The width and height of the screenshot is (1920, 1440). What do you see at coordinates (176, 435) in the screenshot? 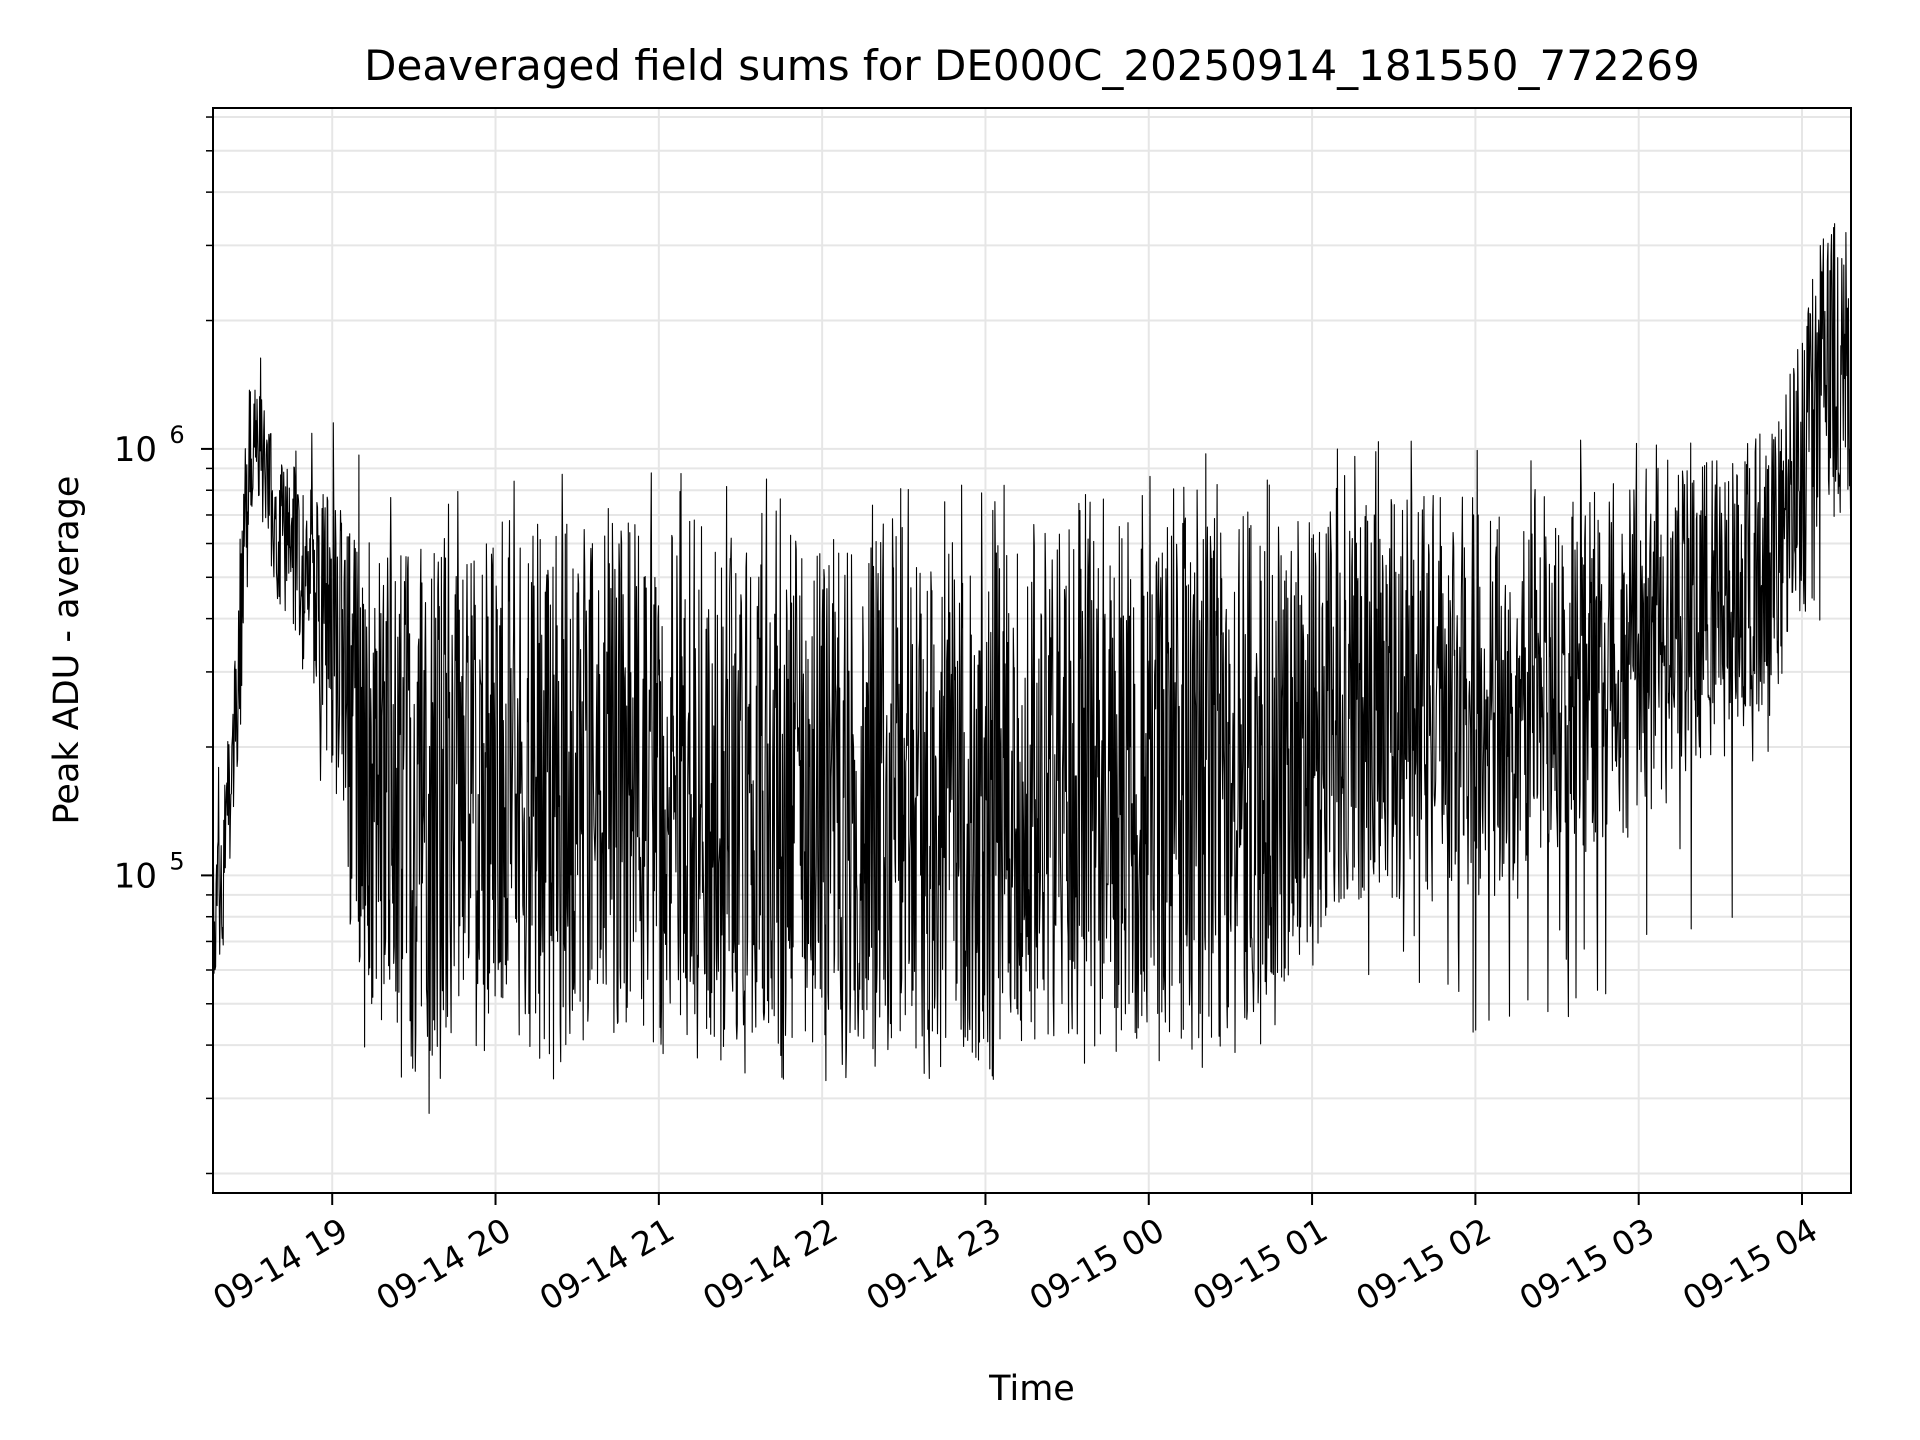
I see `y-tick-exponent: 6` at bounding box center [176, 435].